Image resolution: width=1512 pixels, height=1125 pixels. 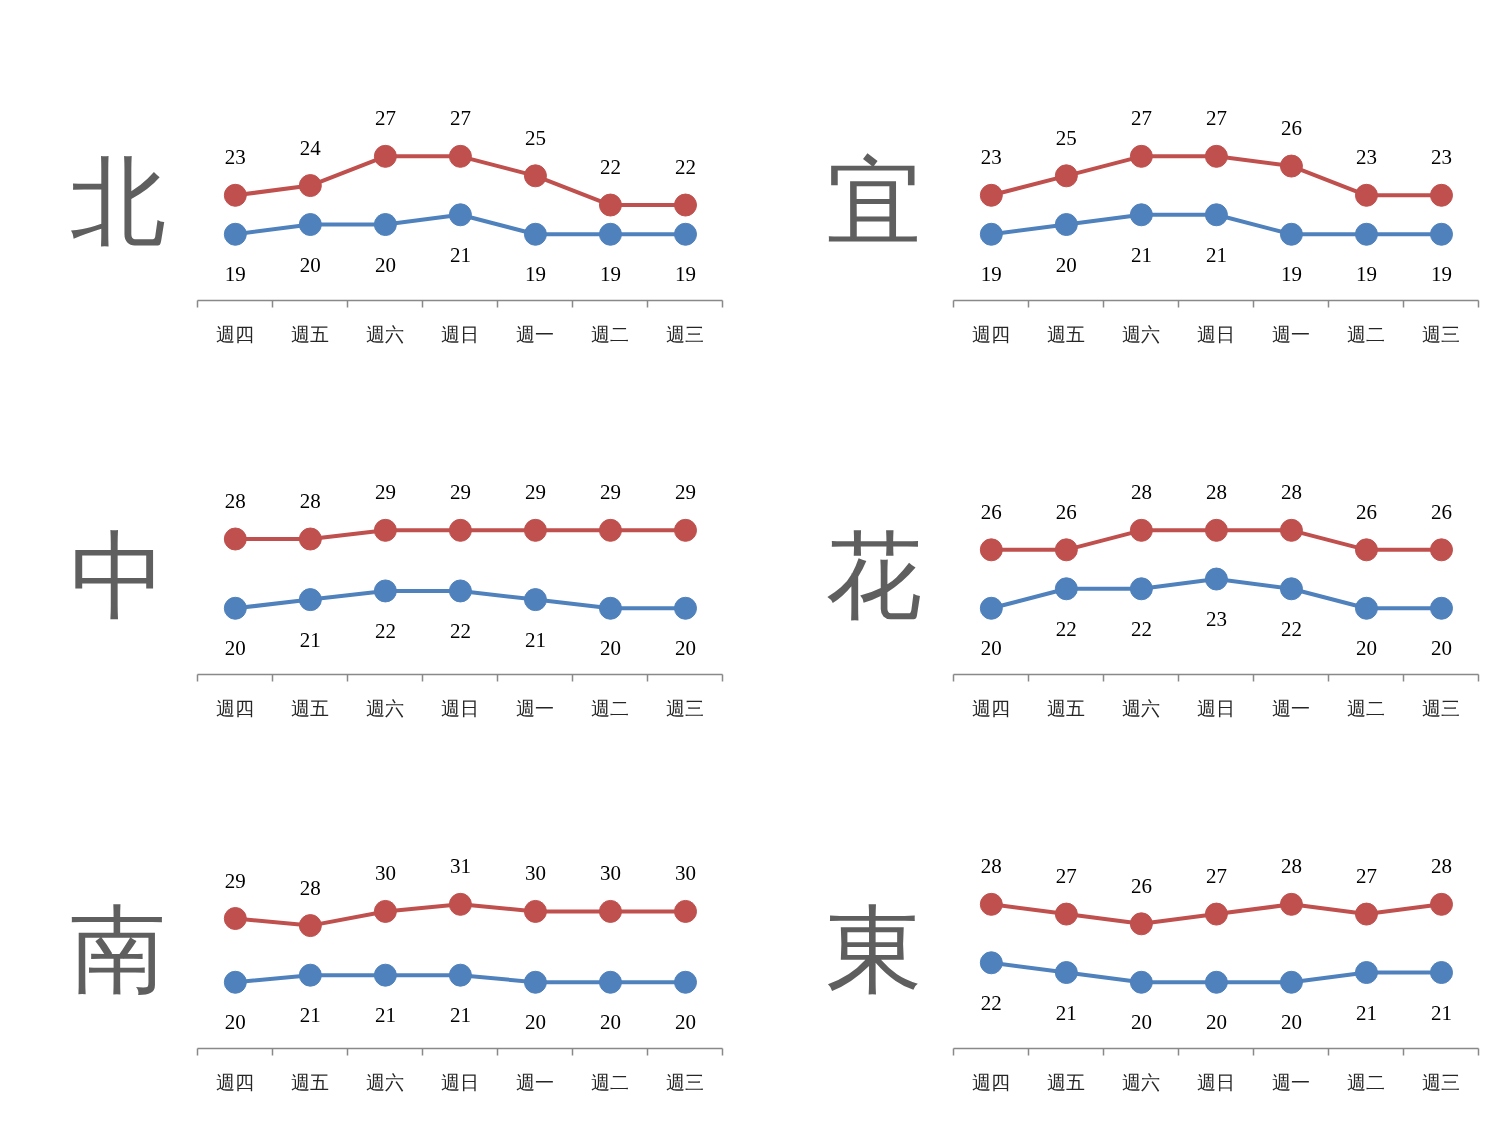 I want to click on chart-title: 南, so click(x=117, y=950).